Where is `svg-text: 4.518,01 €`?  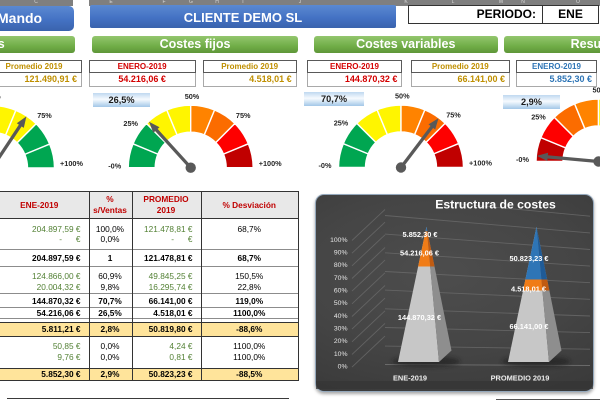 svg-text: 4.518,01 € is located at coordinates (528, 288).